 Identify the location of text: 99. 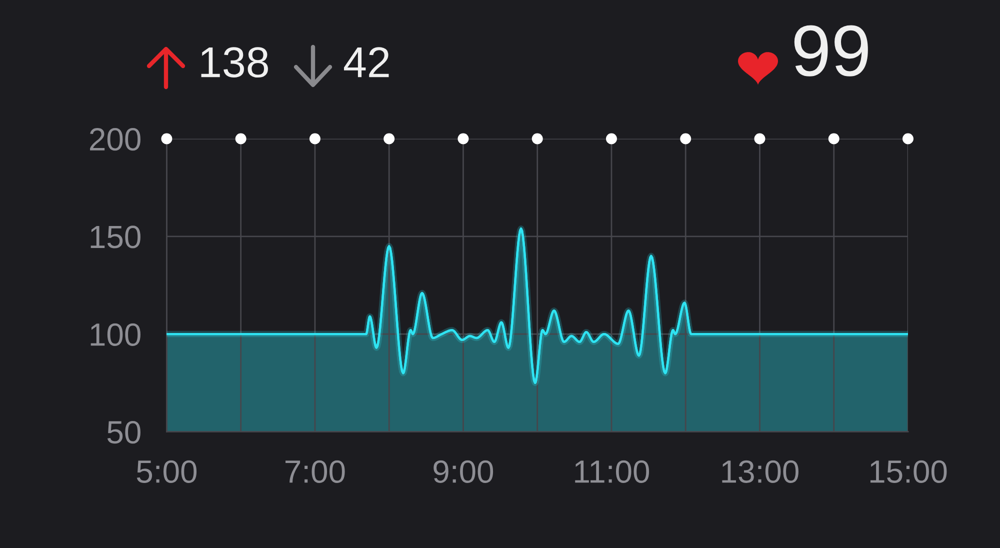
(831, 50).